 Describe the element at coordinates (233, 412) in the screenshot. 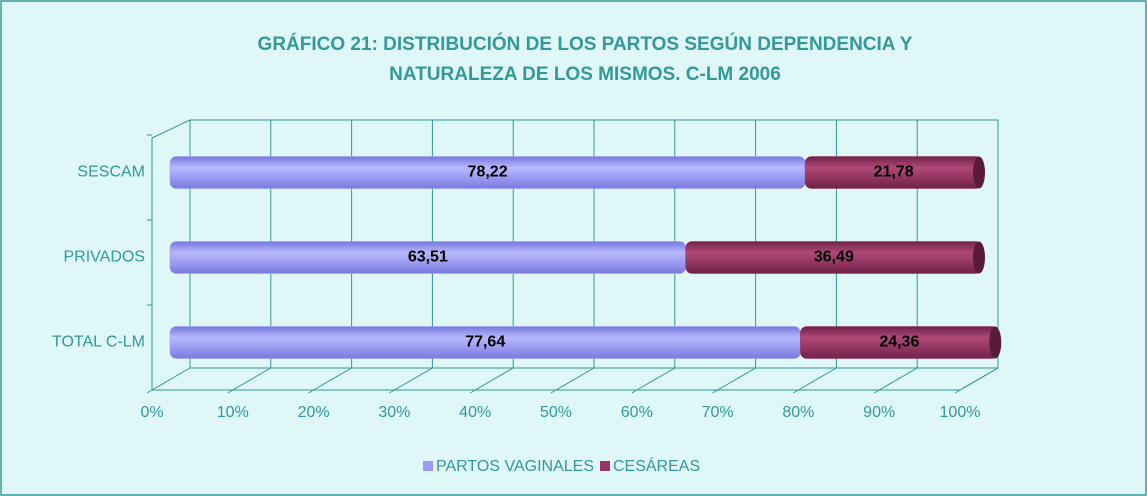

I see `x-tick-label: 10%` at that location.